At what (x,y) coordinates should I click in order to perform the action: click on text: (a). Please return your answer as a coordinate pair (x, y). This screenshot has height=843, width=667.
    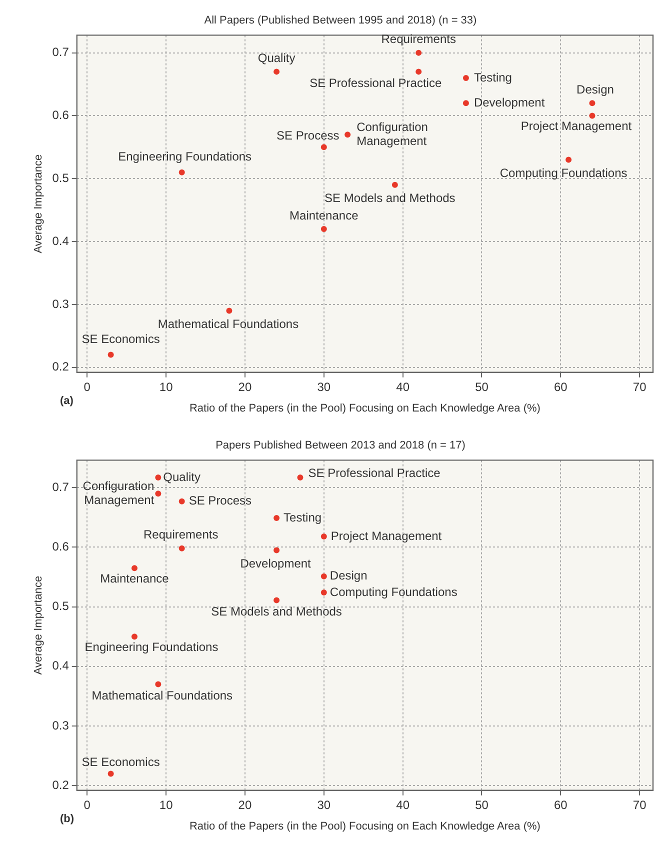
    Looking at the image, I should click on (67, 401).